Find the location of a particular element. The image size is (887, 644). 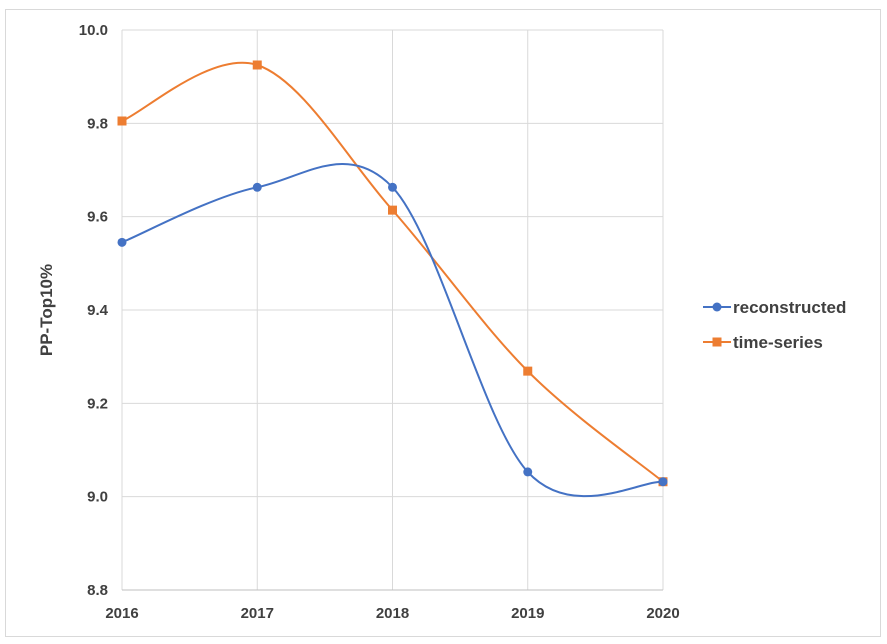

x-tick-label: 2019 is located at coordinates (527, 613).